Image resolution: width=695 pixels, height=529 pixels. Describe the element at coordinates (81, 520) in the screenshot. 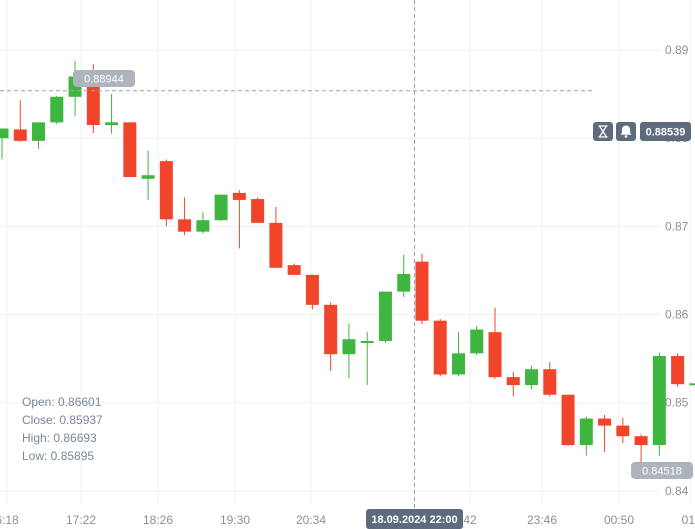

I see `x-tick-label: 17:22` at that location.